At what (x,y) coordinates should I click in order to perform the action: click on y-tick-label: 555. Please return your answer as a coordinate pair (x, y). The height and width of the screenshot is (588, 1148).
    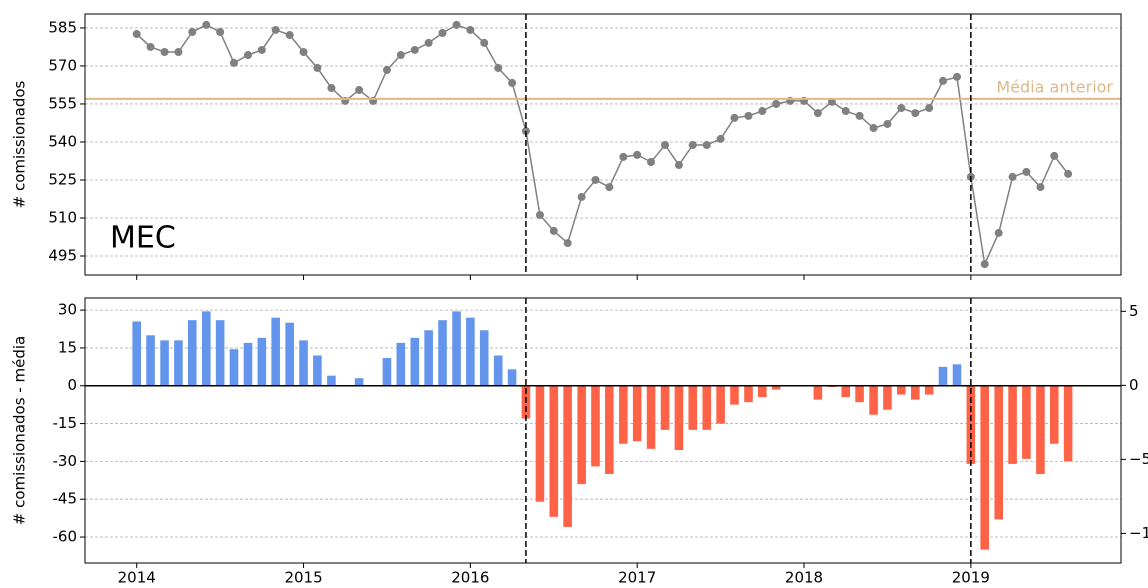
    Looking at the image, I should click on (62, 103).